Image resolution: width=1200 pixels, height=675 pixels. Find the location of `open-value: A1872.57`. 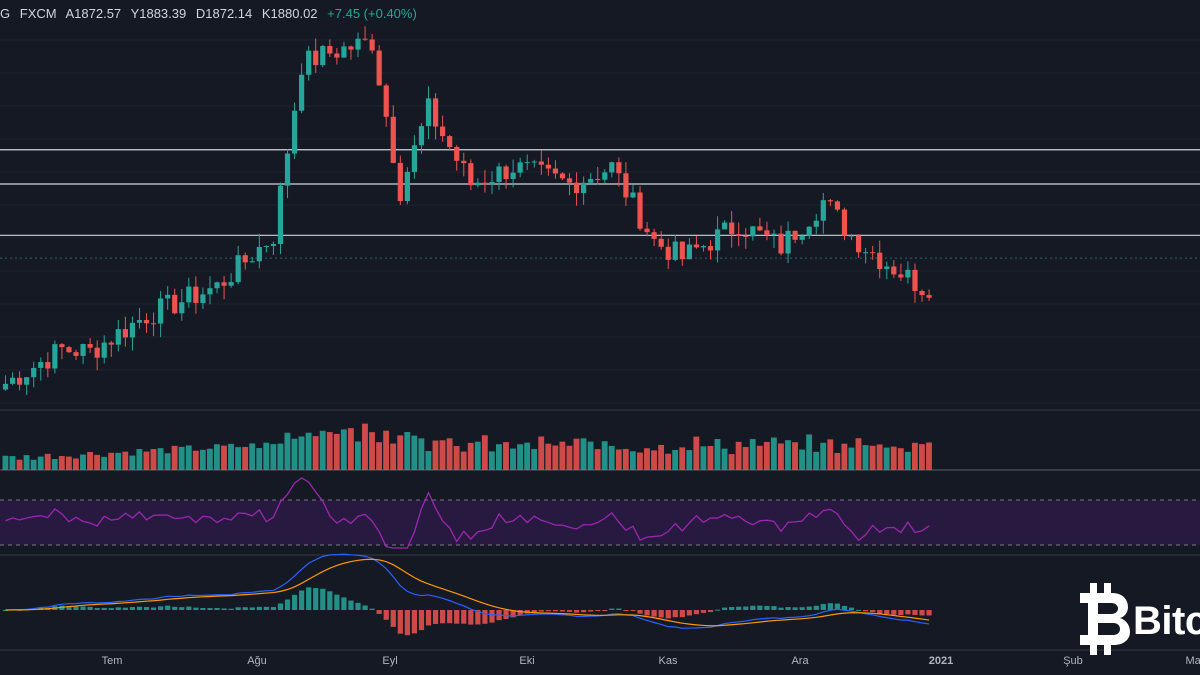

open-value: A1872.57 is located at coordinates (93, 13).